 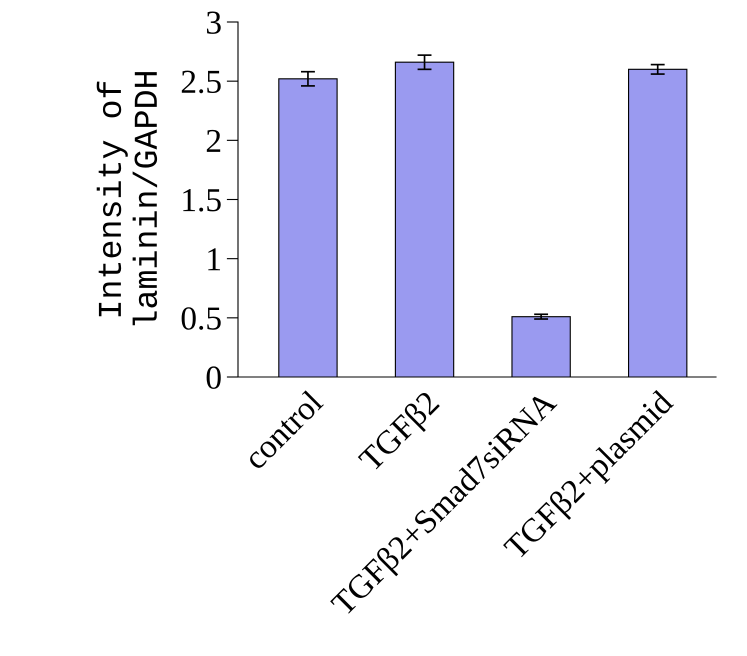 What do you see at coordinates (214, 259) in the screenshot?
I see `y-tick-label: 1` at bounding box center [214, 259].